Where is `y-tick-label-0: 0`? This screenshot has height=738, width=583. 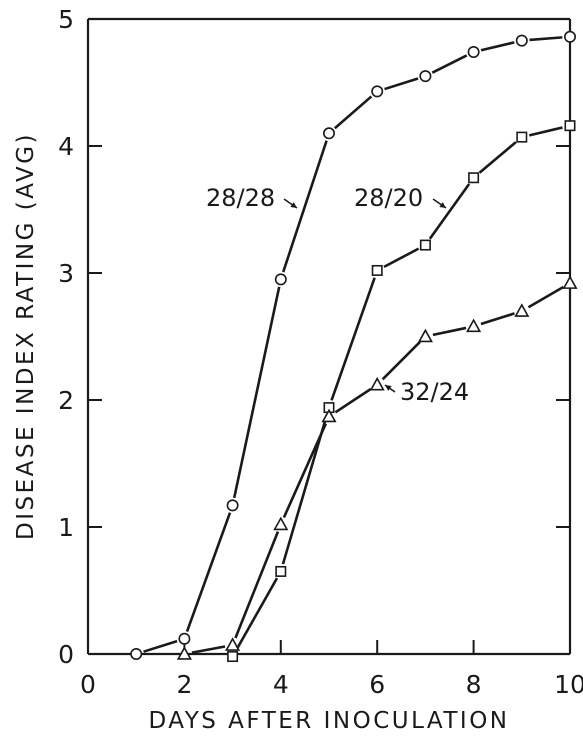 y-tick-label-0: 0 is located at coordinates (66, 654).